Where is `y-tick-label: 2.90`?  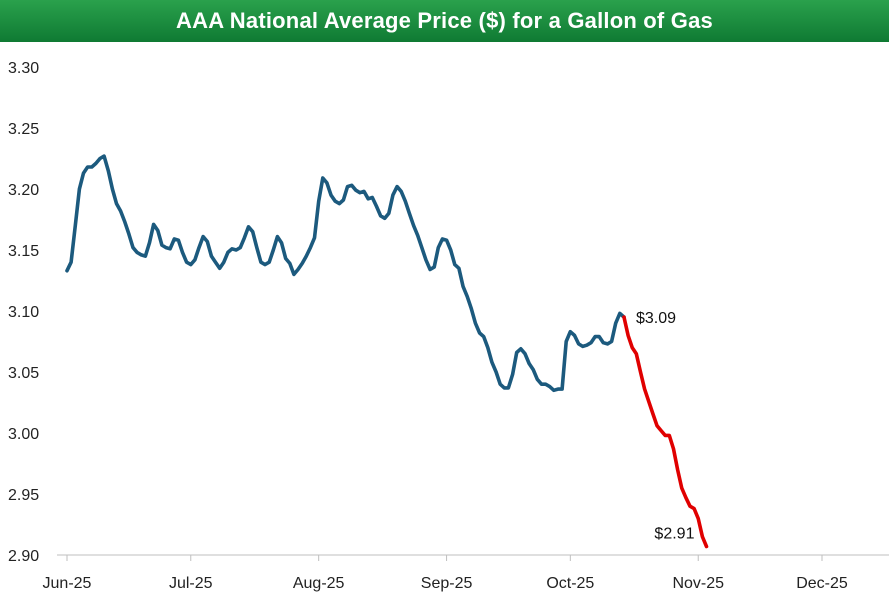 y-tick-label: 2.90 is located at coordinates (23, 556).